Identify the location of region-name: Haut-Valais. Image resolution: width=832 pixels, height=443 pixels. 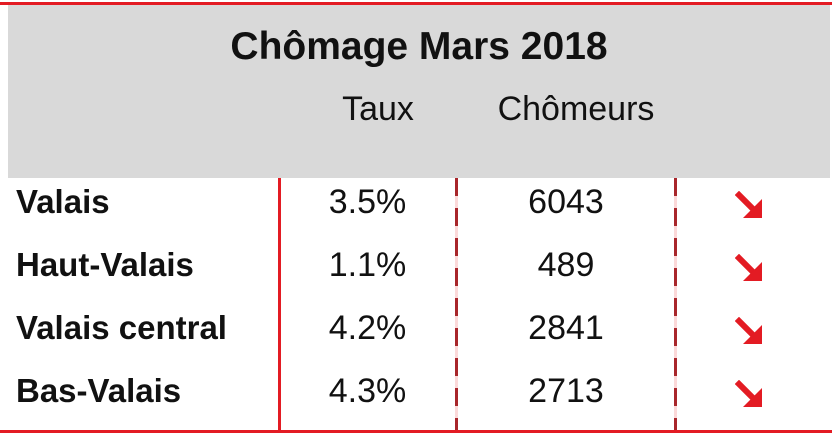
(105, 264).